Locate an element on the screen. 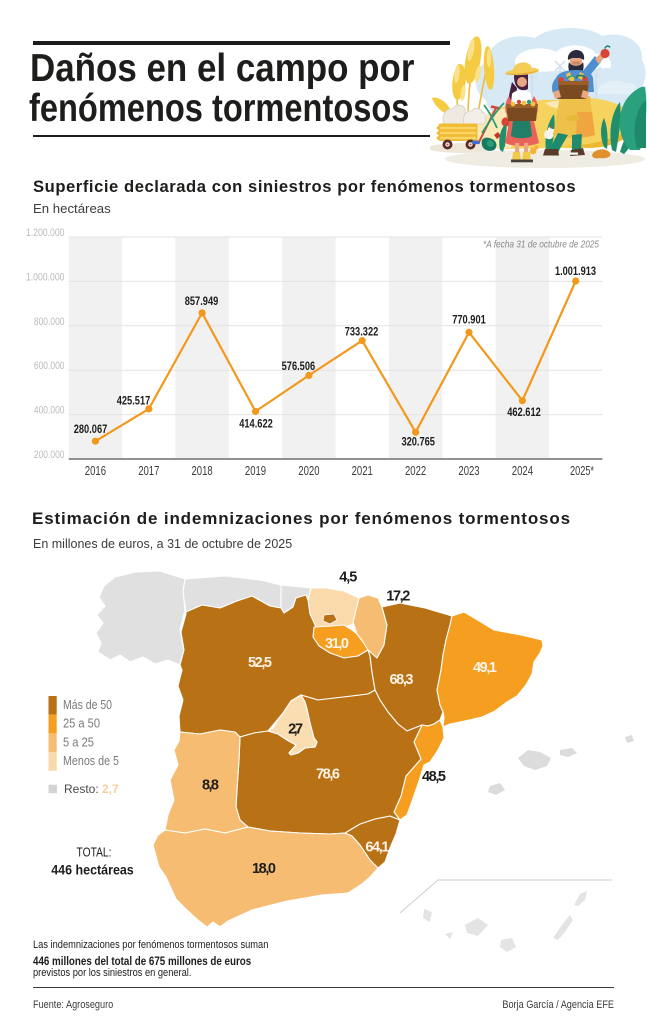  svg-text: 770.901 is located at coordinates (469, 320).